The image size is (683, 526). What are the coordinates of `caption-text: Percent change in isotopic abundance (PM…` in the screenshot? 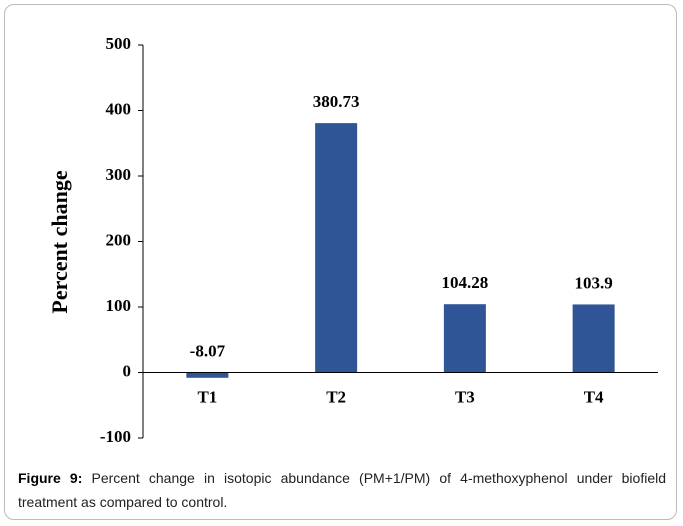 It's located at (342, 490).